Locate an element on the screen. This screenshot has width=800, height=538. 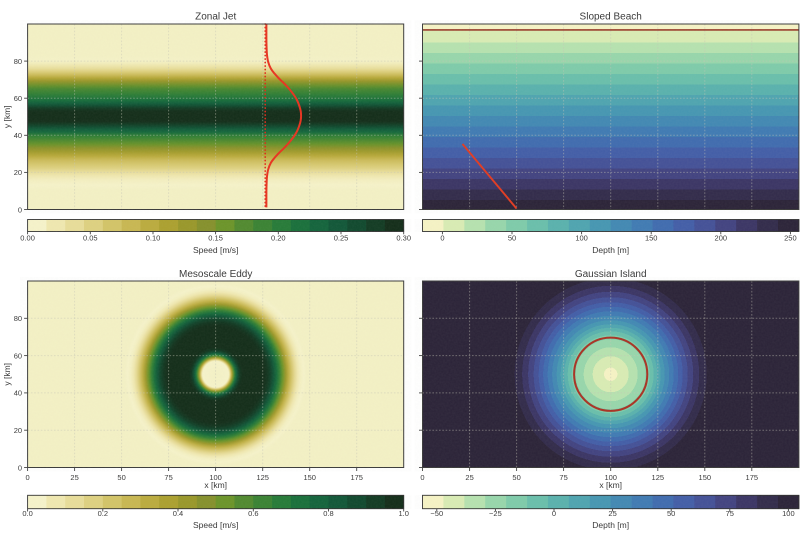
svg-text: 0.25 is located at coordinates (341, 238).